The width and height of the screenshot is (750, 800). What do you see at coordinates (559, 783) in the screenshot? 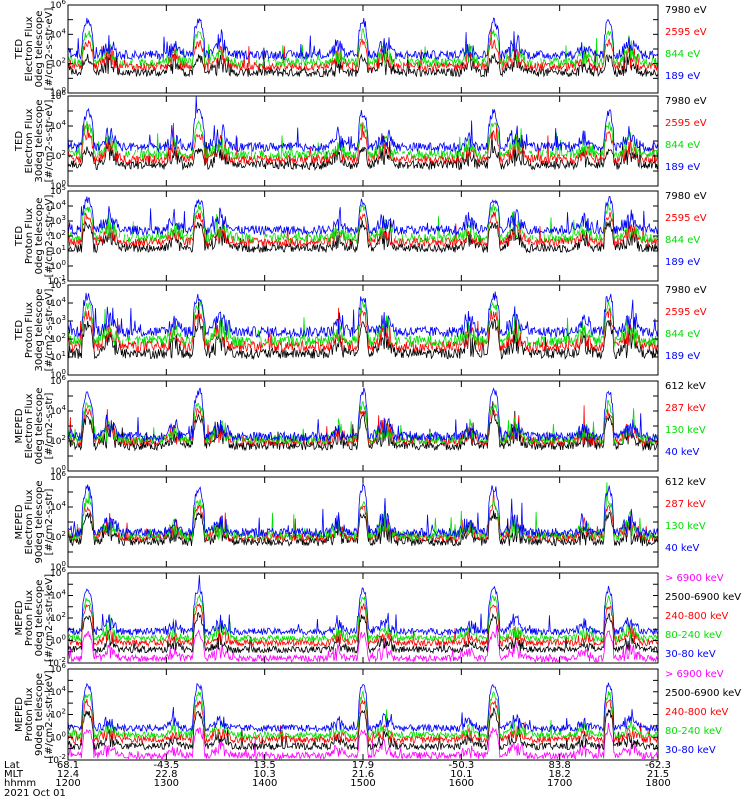
I see `x-tick-label-hhmm: 1700` at bounding box center [559, 783].